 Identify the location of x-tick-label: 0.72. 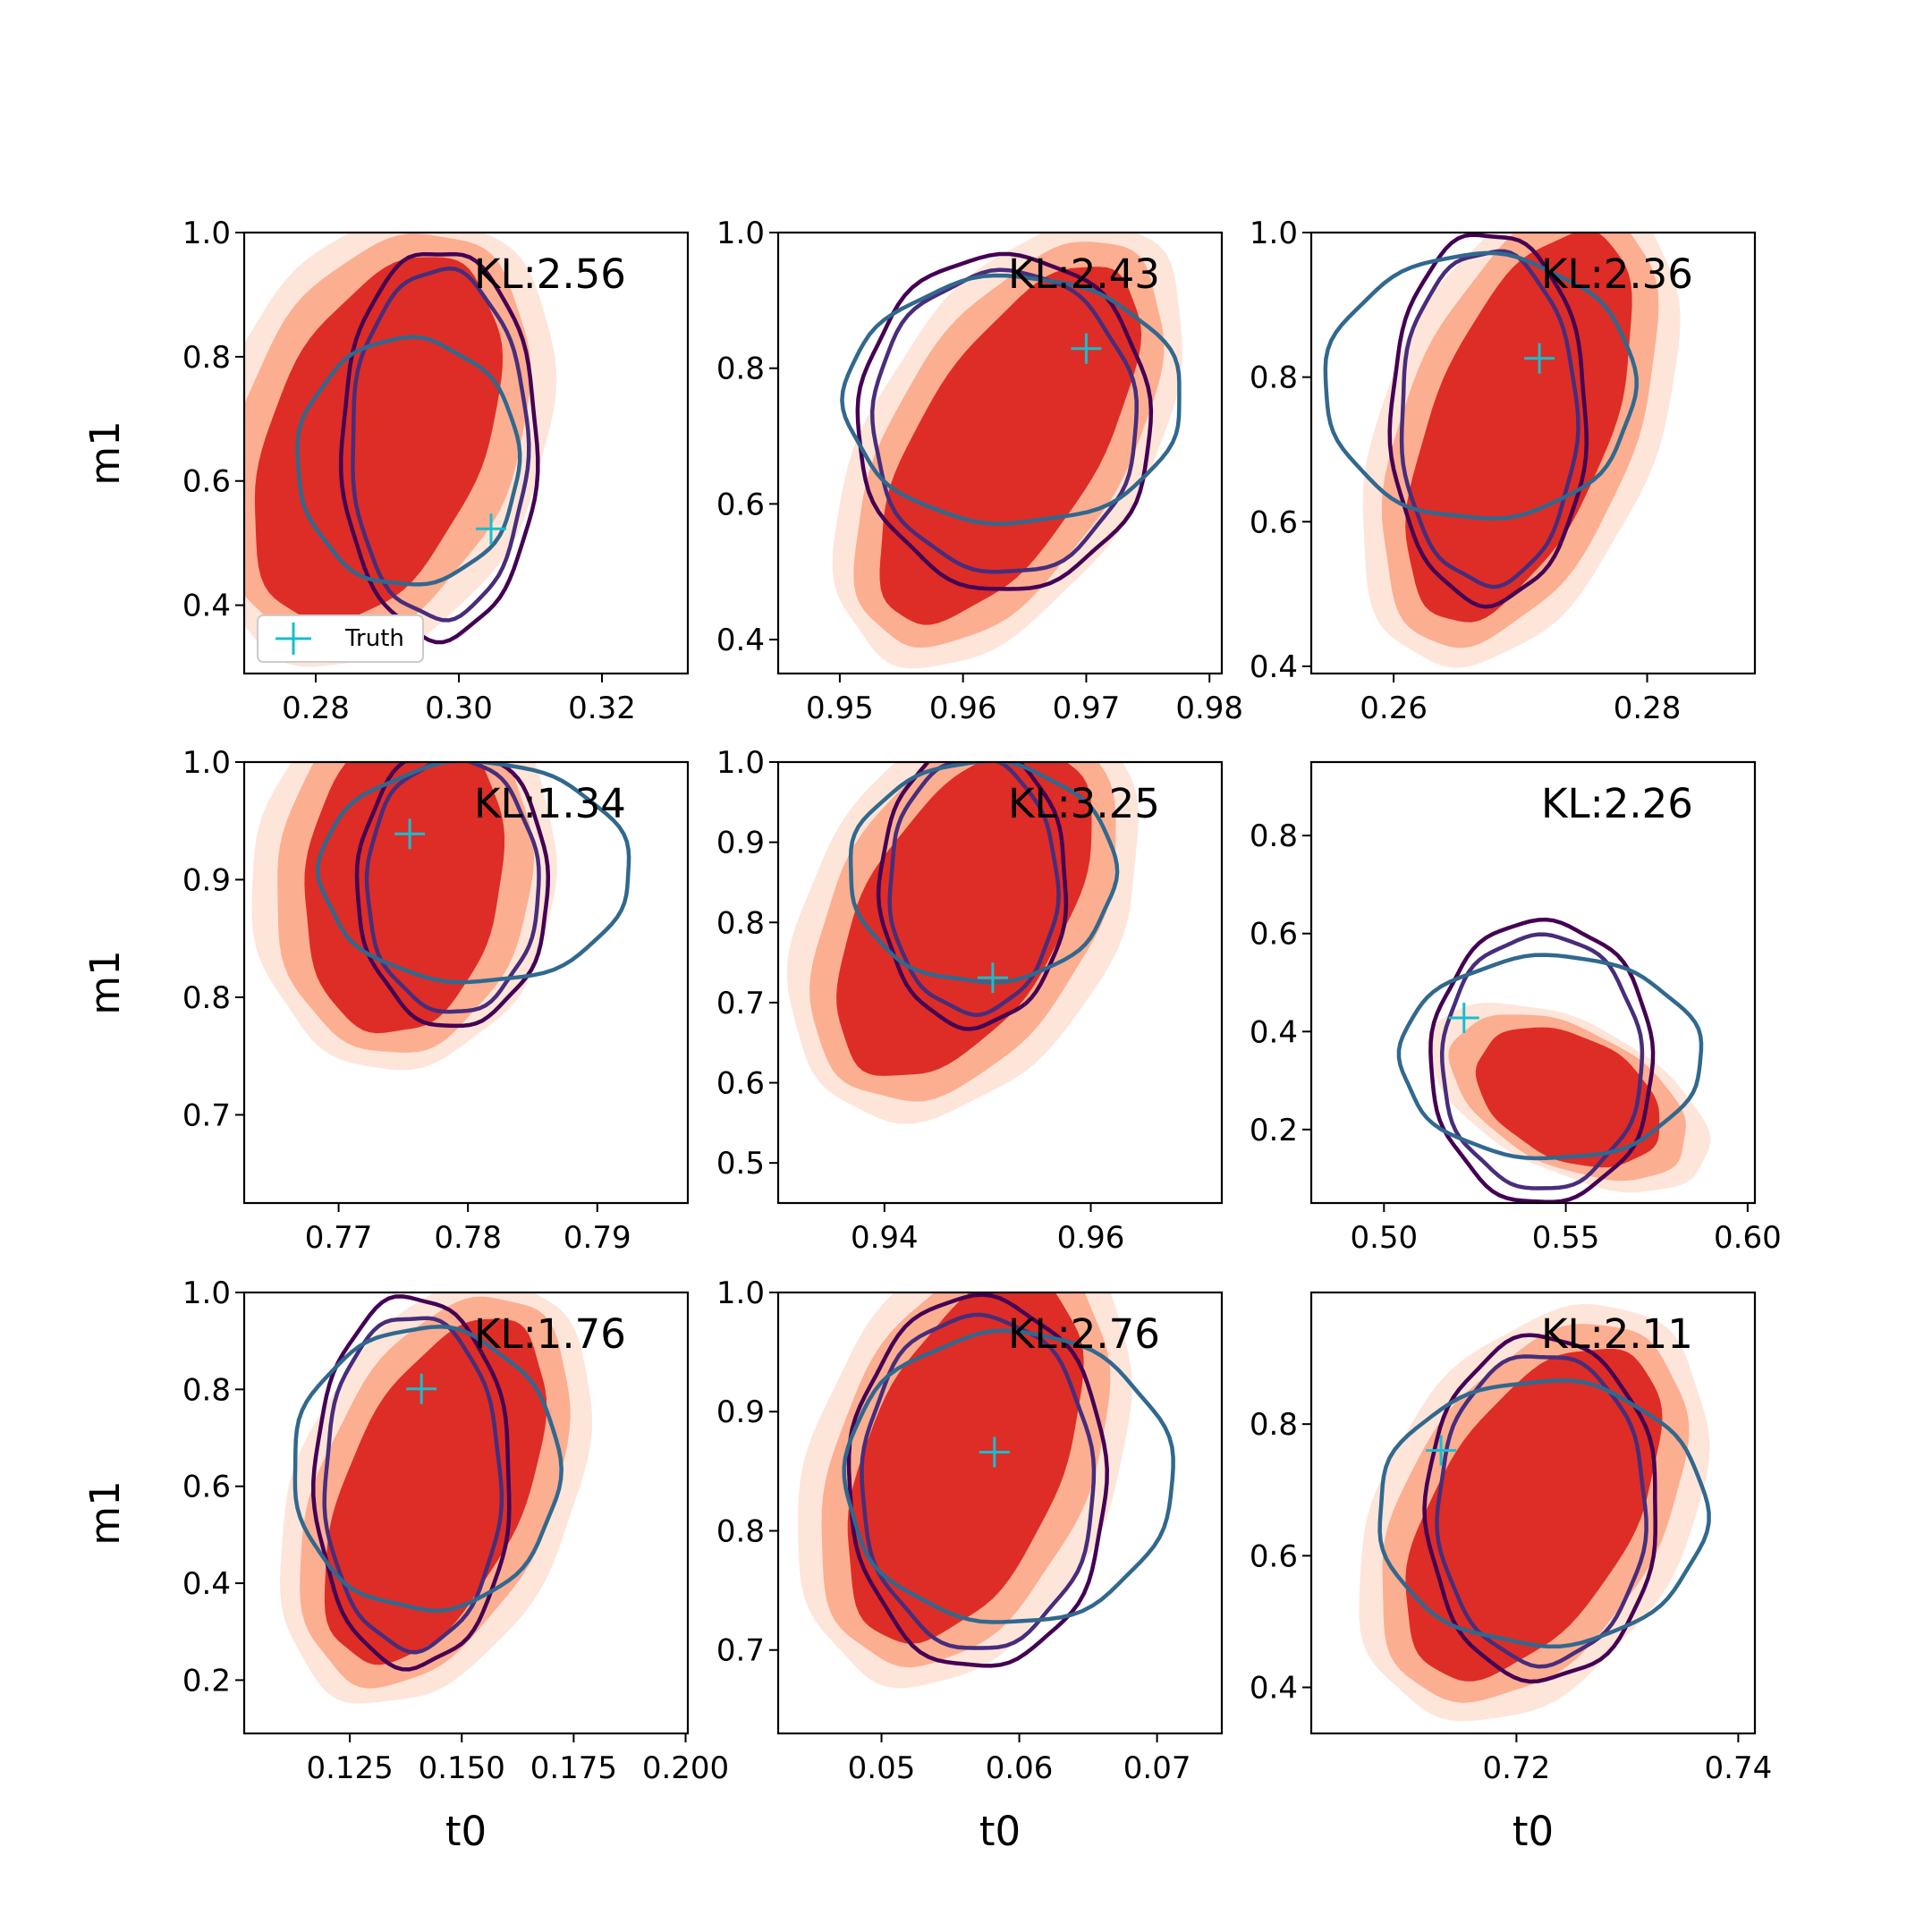
(1517, 1768).